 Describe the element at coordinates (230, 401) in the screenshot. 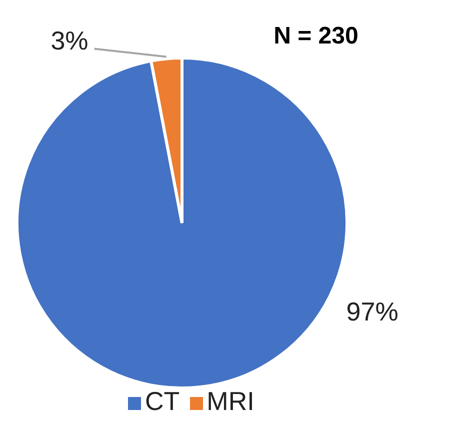

I see `legend-label: MRI` at that location.